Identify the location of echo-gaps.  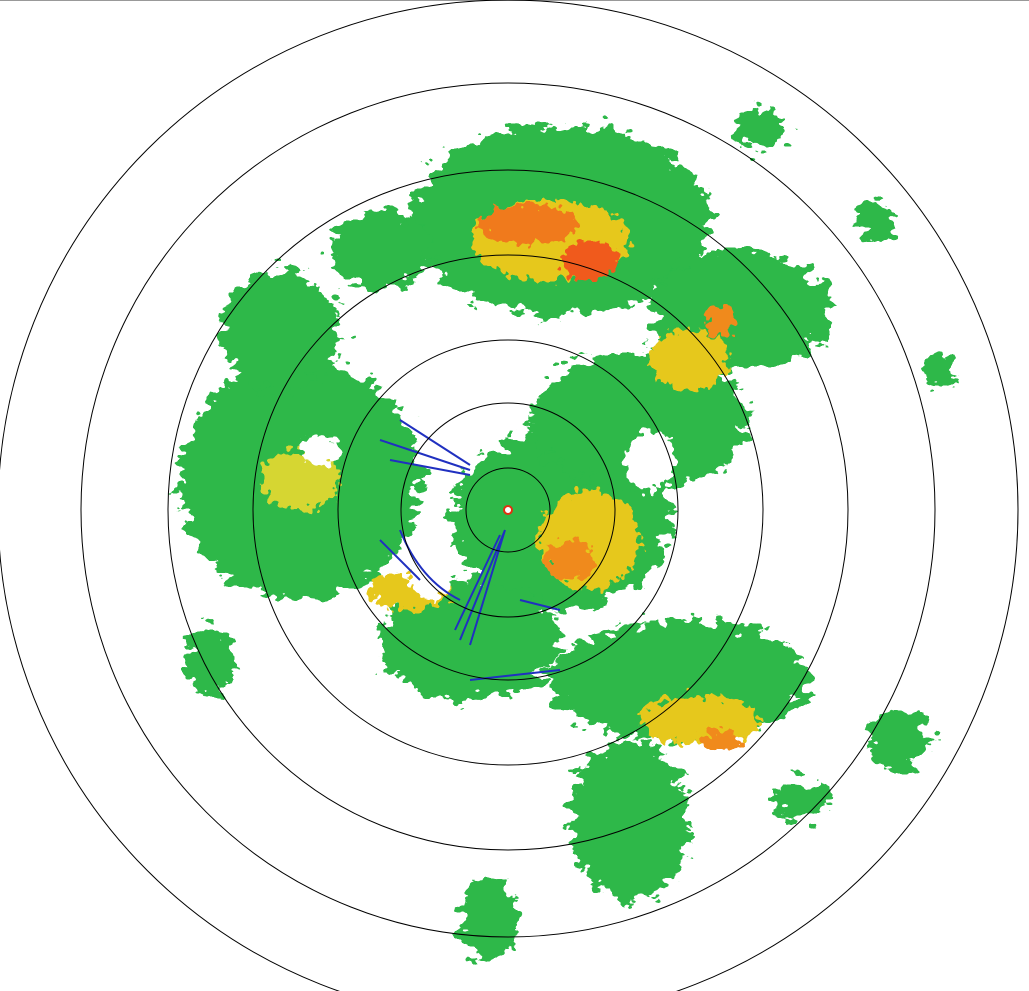
(487, 475).